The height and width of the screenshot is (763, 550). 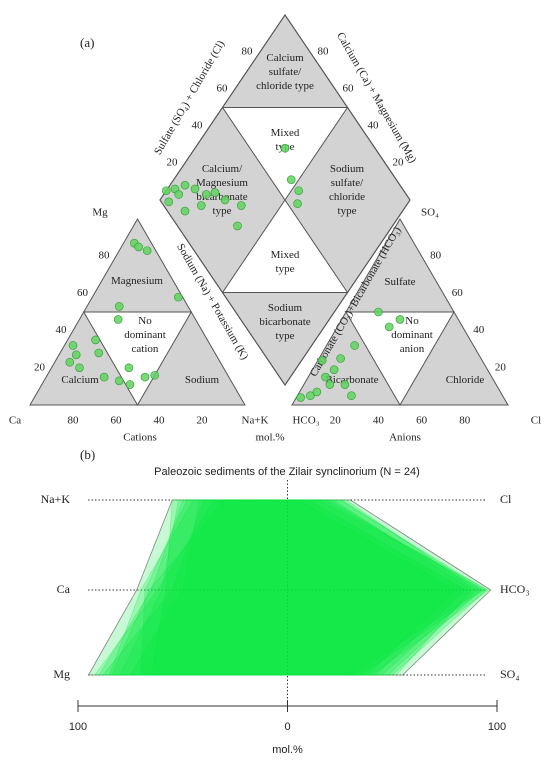 I want to click on axis-label: mol.%, so click(x=269, y=438).